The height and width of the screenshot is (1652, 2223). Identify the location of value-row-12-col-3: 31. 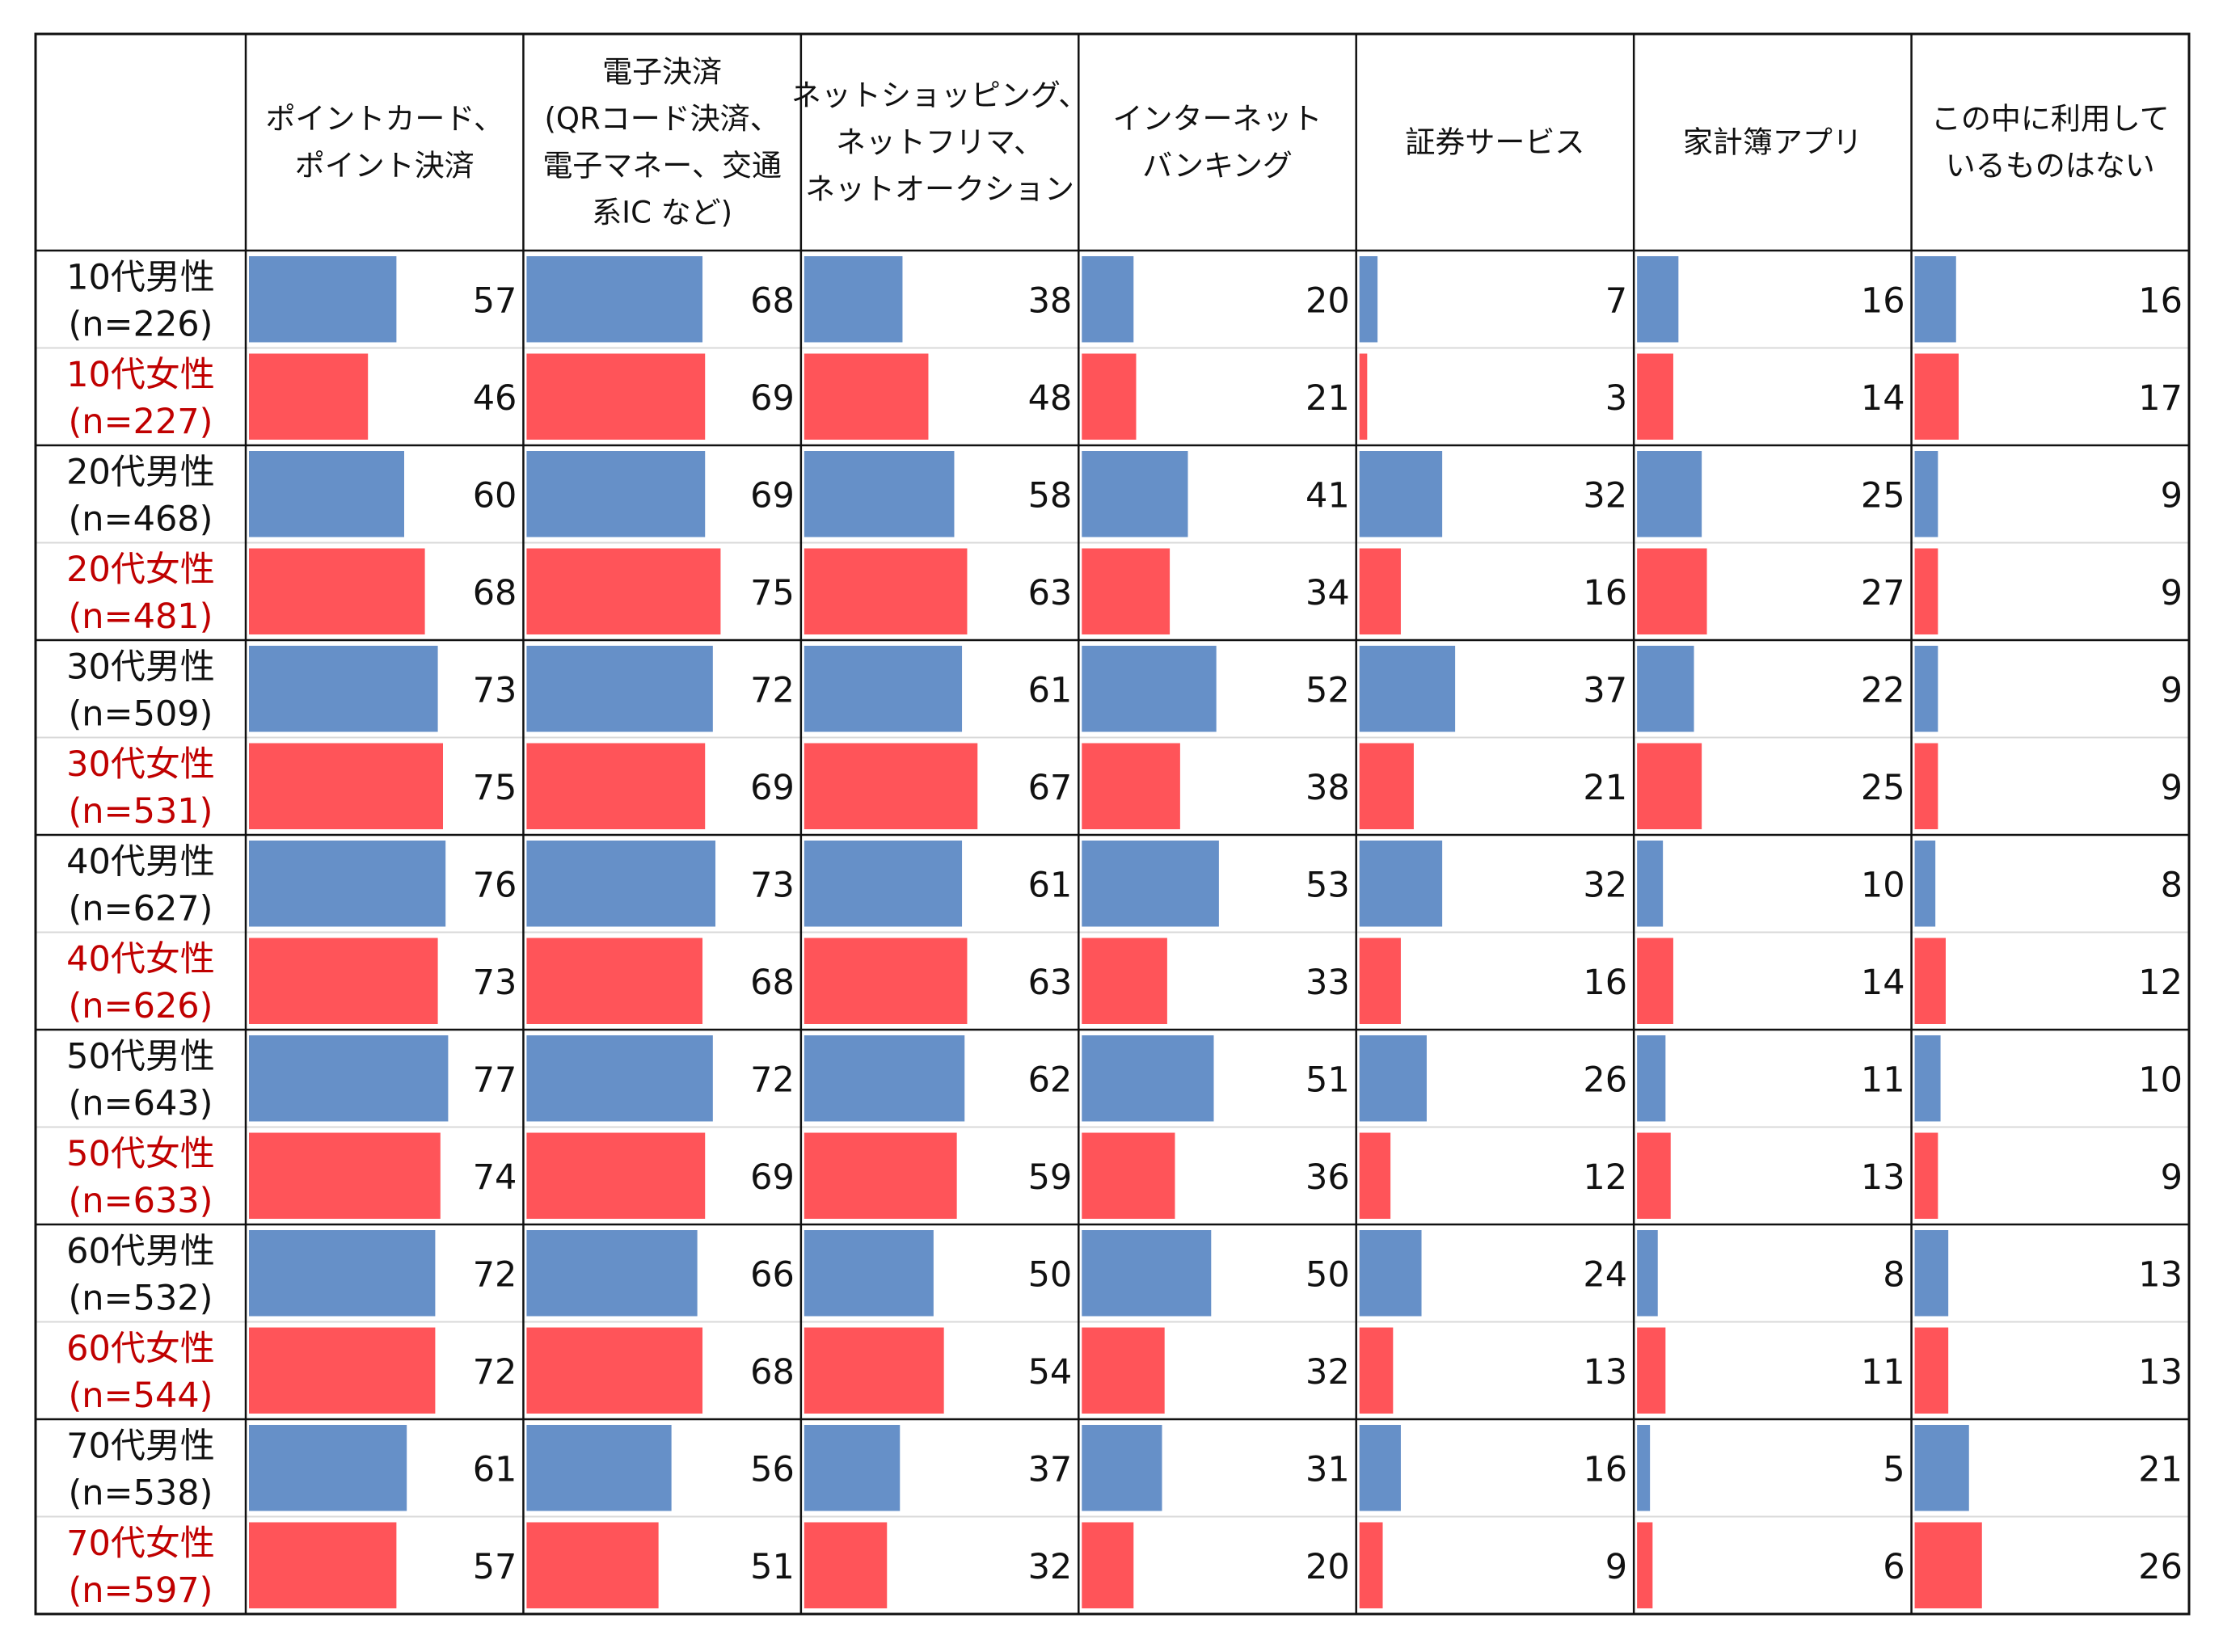
(1328, 1469).